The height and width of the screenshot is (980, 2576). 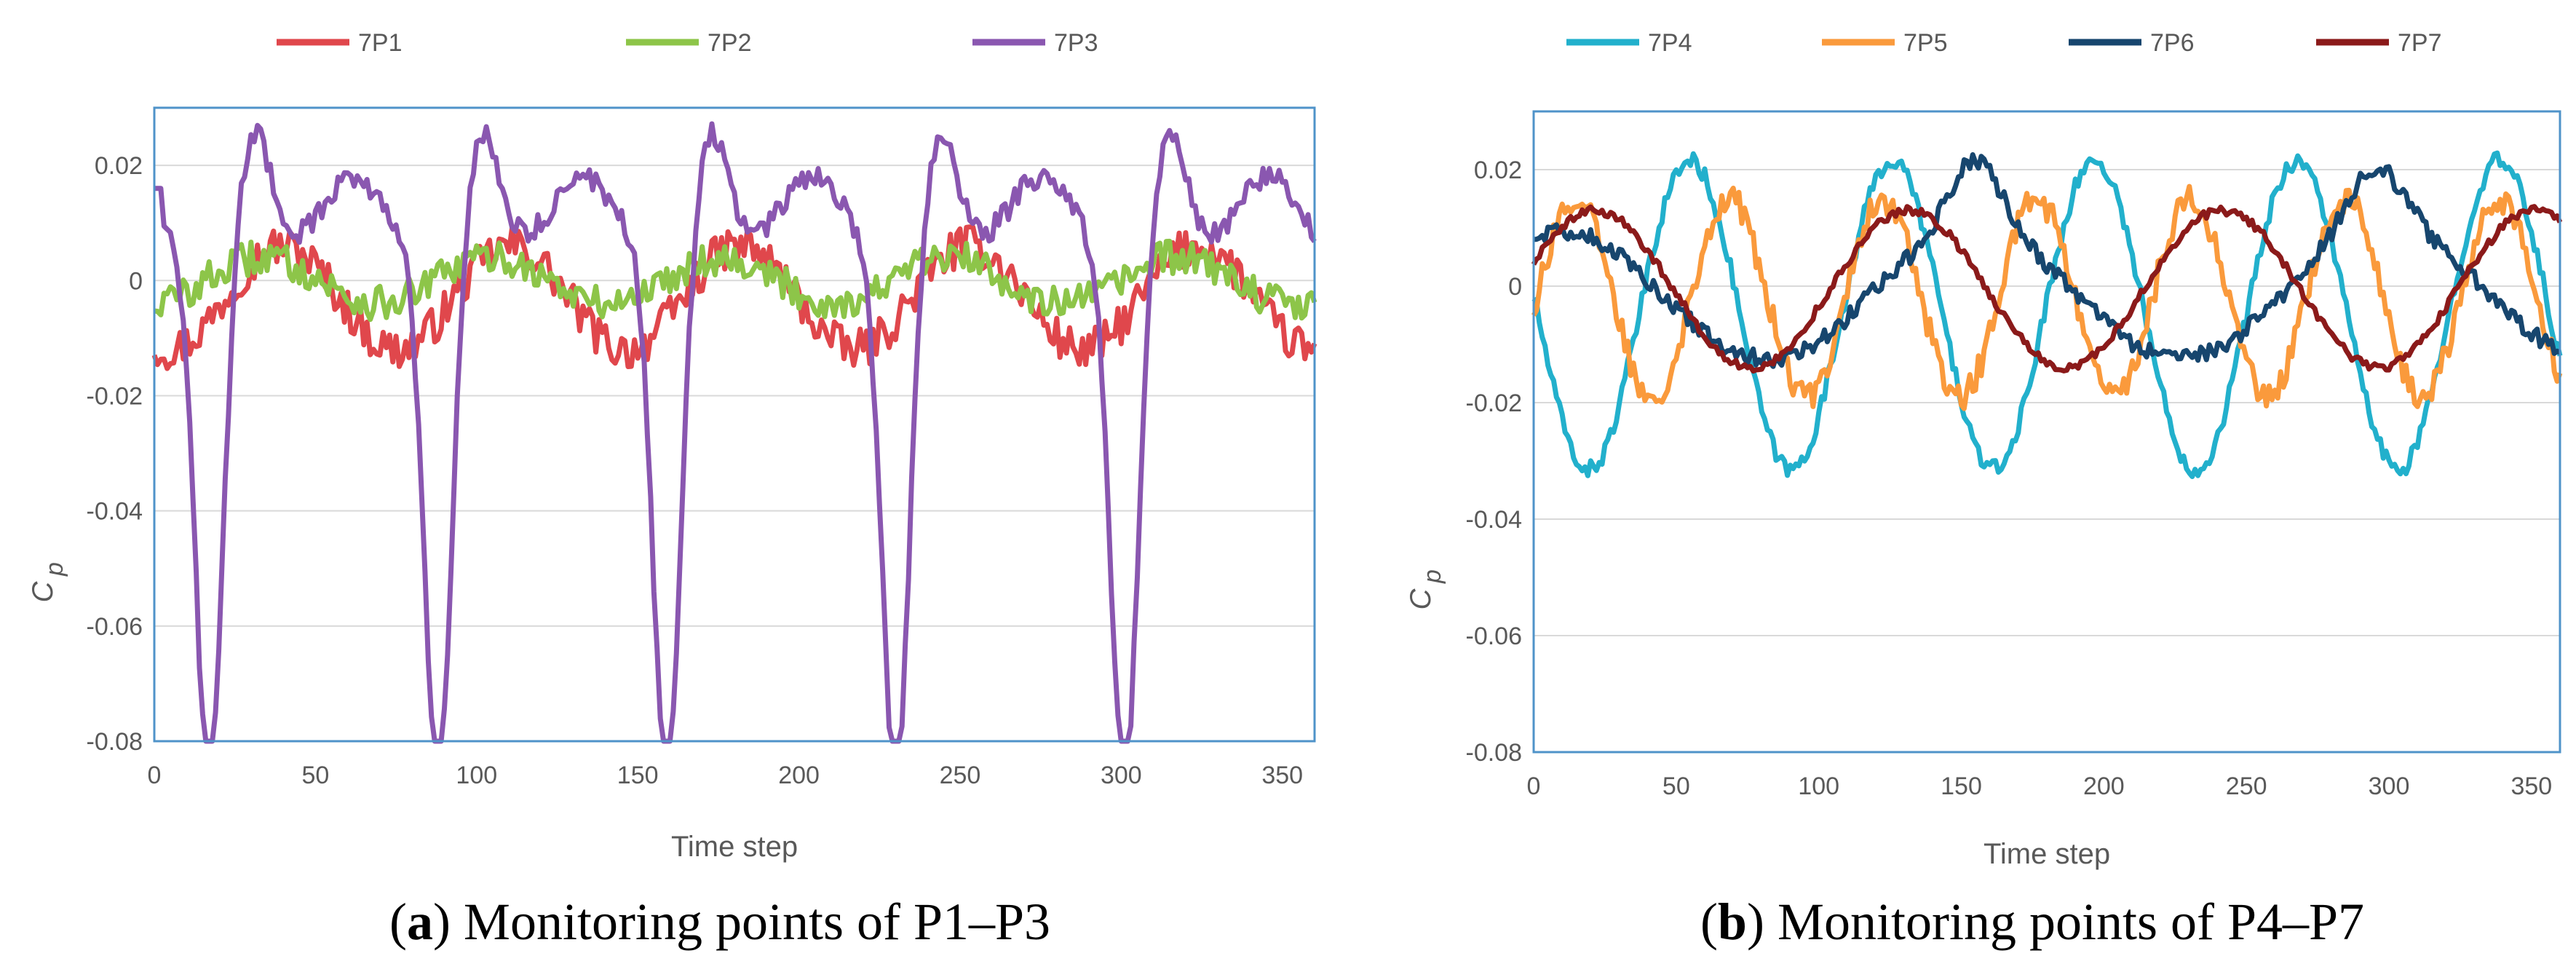 I want to click on legend-label: 7P7, so click(x=2420, y=43).